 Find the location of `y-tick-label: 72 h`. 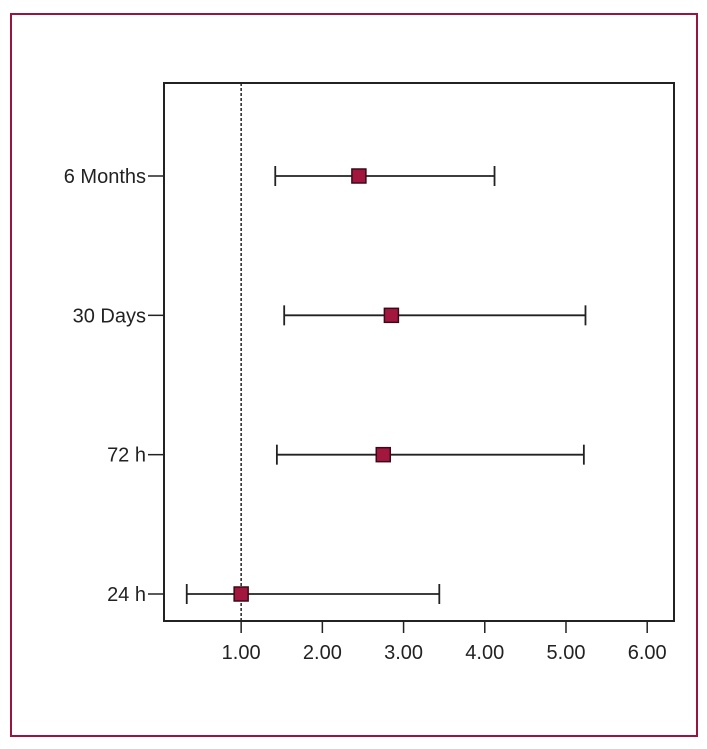

y-tick-label: 72 h is located at coordinates (126, 456).